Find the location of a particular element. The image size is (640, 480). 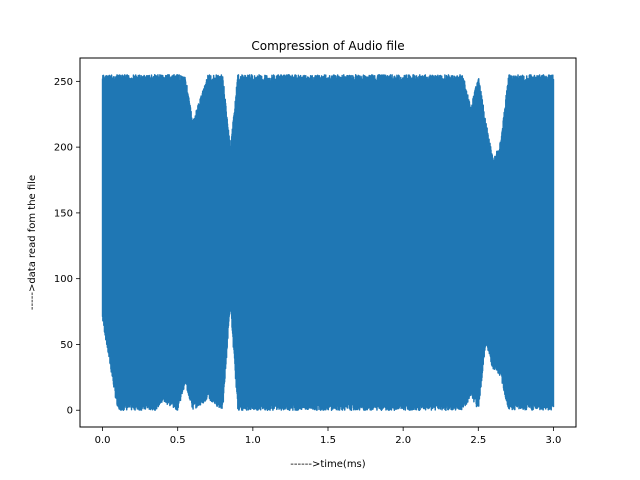

chart-title: Compression of Audio file is located at coordinates (327, 46).